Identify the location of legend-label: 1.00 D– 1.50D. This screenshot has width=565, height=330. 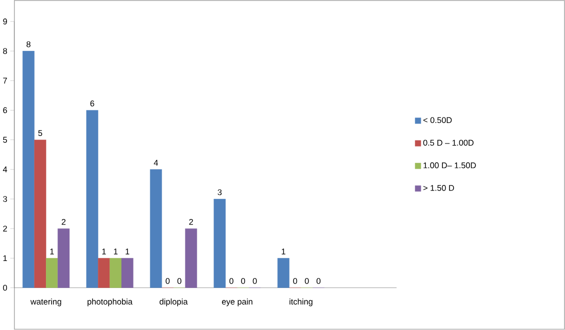
(450, 165).